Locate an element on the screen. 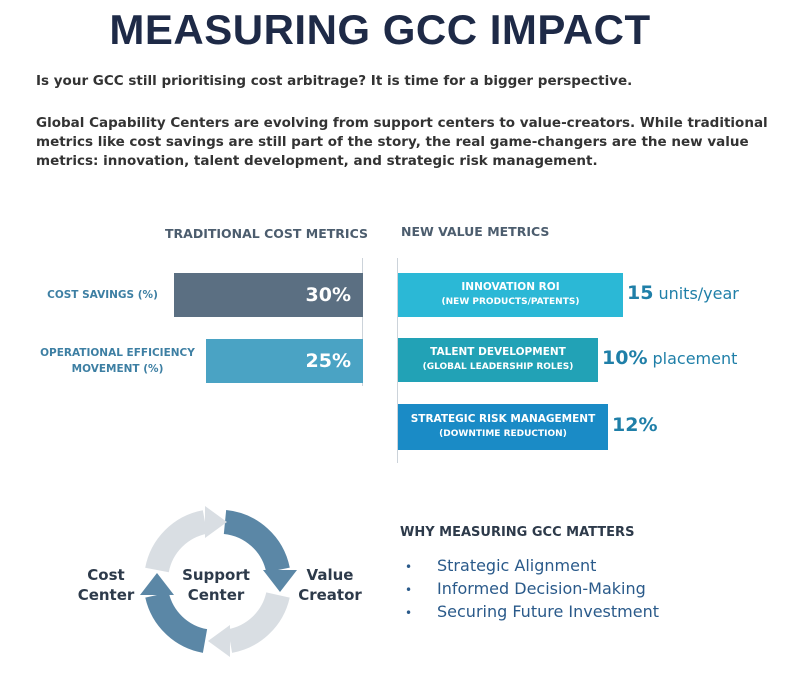  value-label: 10% is located at coordinates (625, 358).